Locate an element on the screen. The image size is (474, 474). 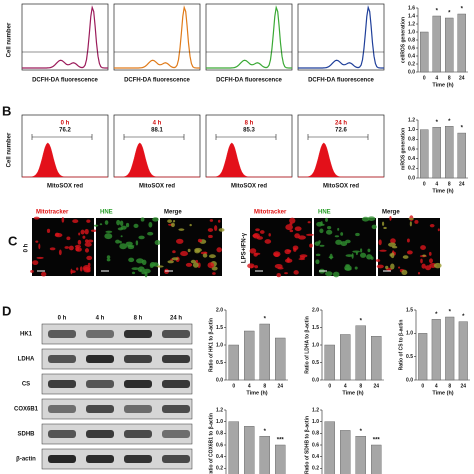
gate-time: 8 h is located at coordinates (249, 124).